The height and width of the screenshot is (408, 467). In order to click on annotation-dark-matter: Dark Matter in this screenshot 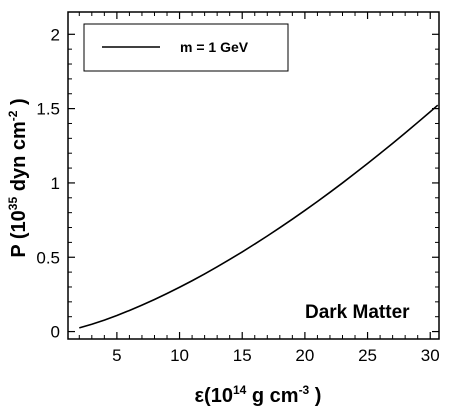, I will do `click(357, 312)`.